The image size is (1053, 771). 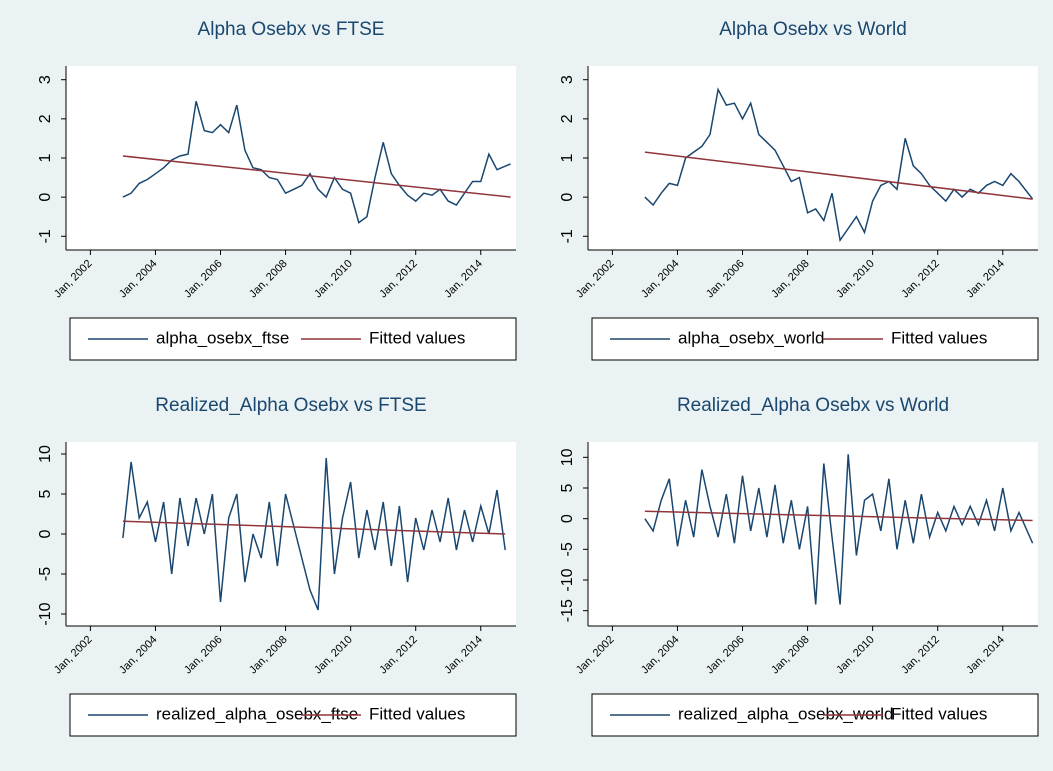 I want to click on chart-title: Realized_Alpha Osebx vs World, so click(x=813, y=405).